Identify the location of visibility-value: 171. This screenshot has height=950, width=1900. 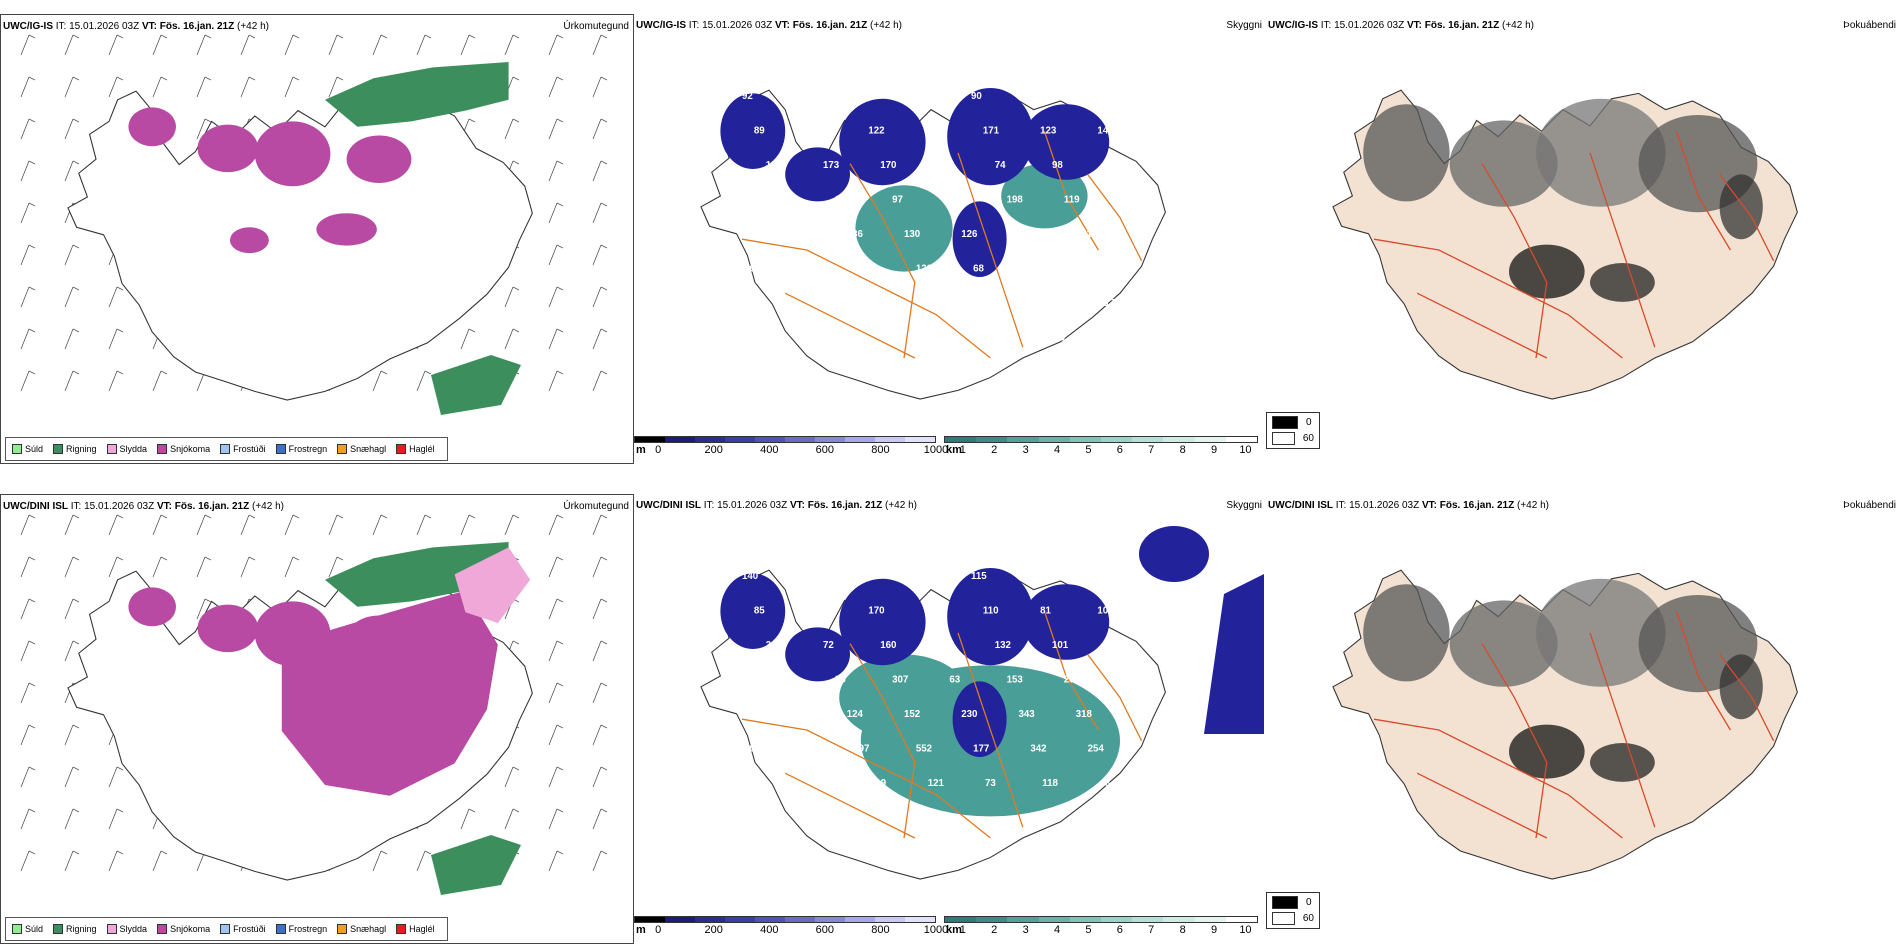
(991, 130).